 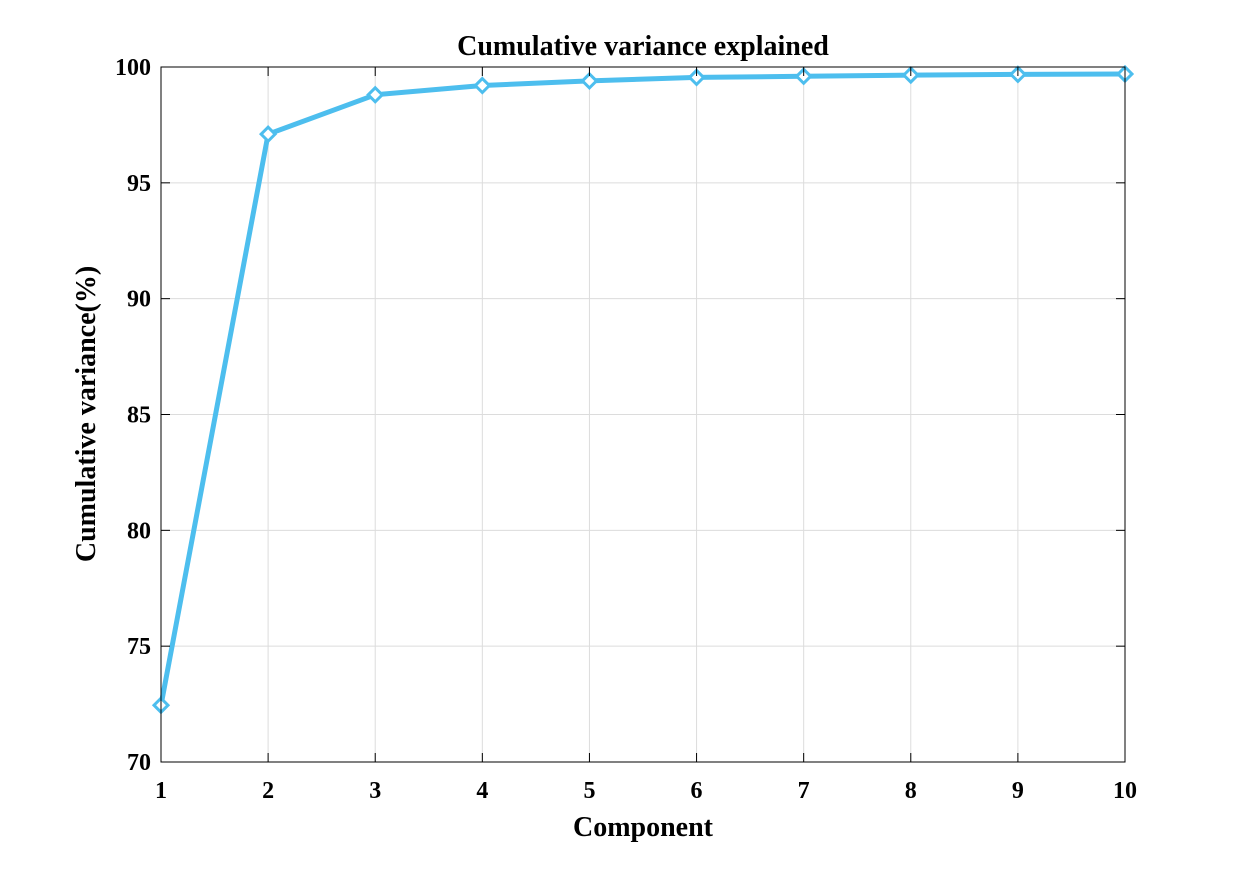 What do you see at coordinates (139, 300) in the screenshot?
I see `y-tick-label: 90` at bounding box center [139, 300].